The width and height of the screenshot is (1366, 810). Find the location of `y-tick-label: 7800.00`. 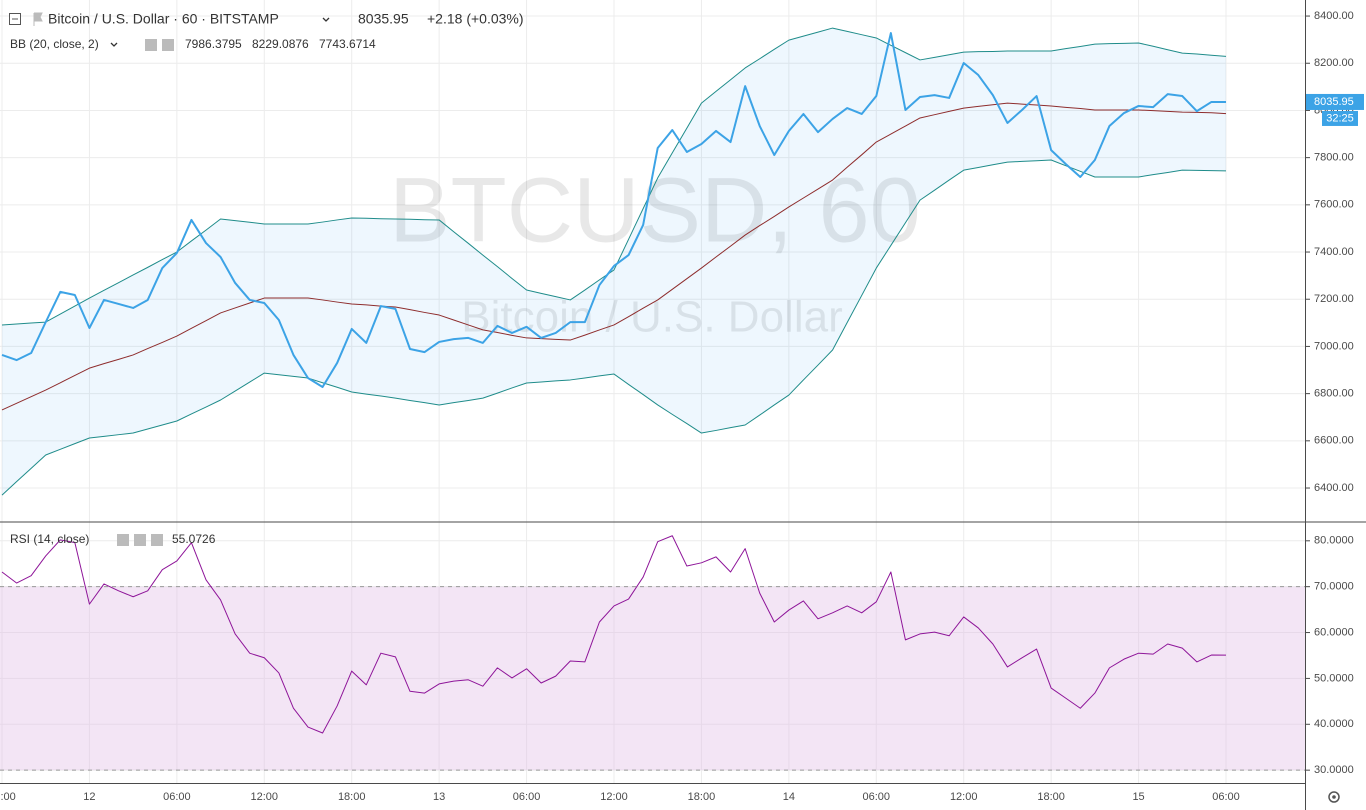

y-tick-label: 7800.00 is located at coordinates (1334, 158).